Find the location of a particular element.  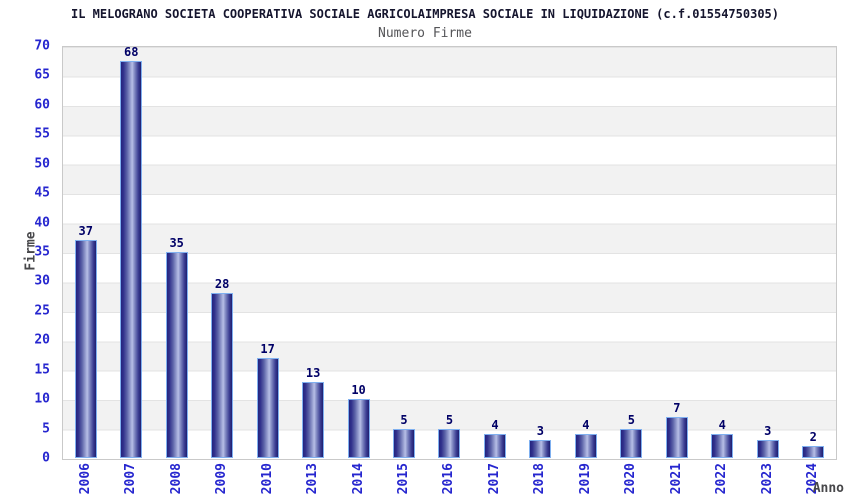

y-tick-label: 25 is located at coordinates (42, 311).